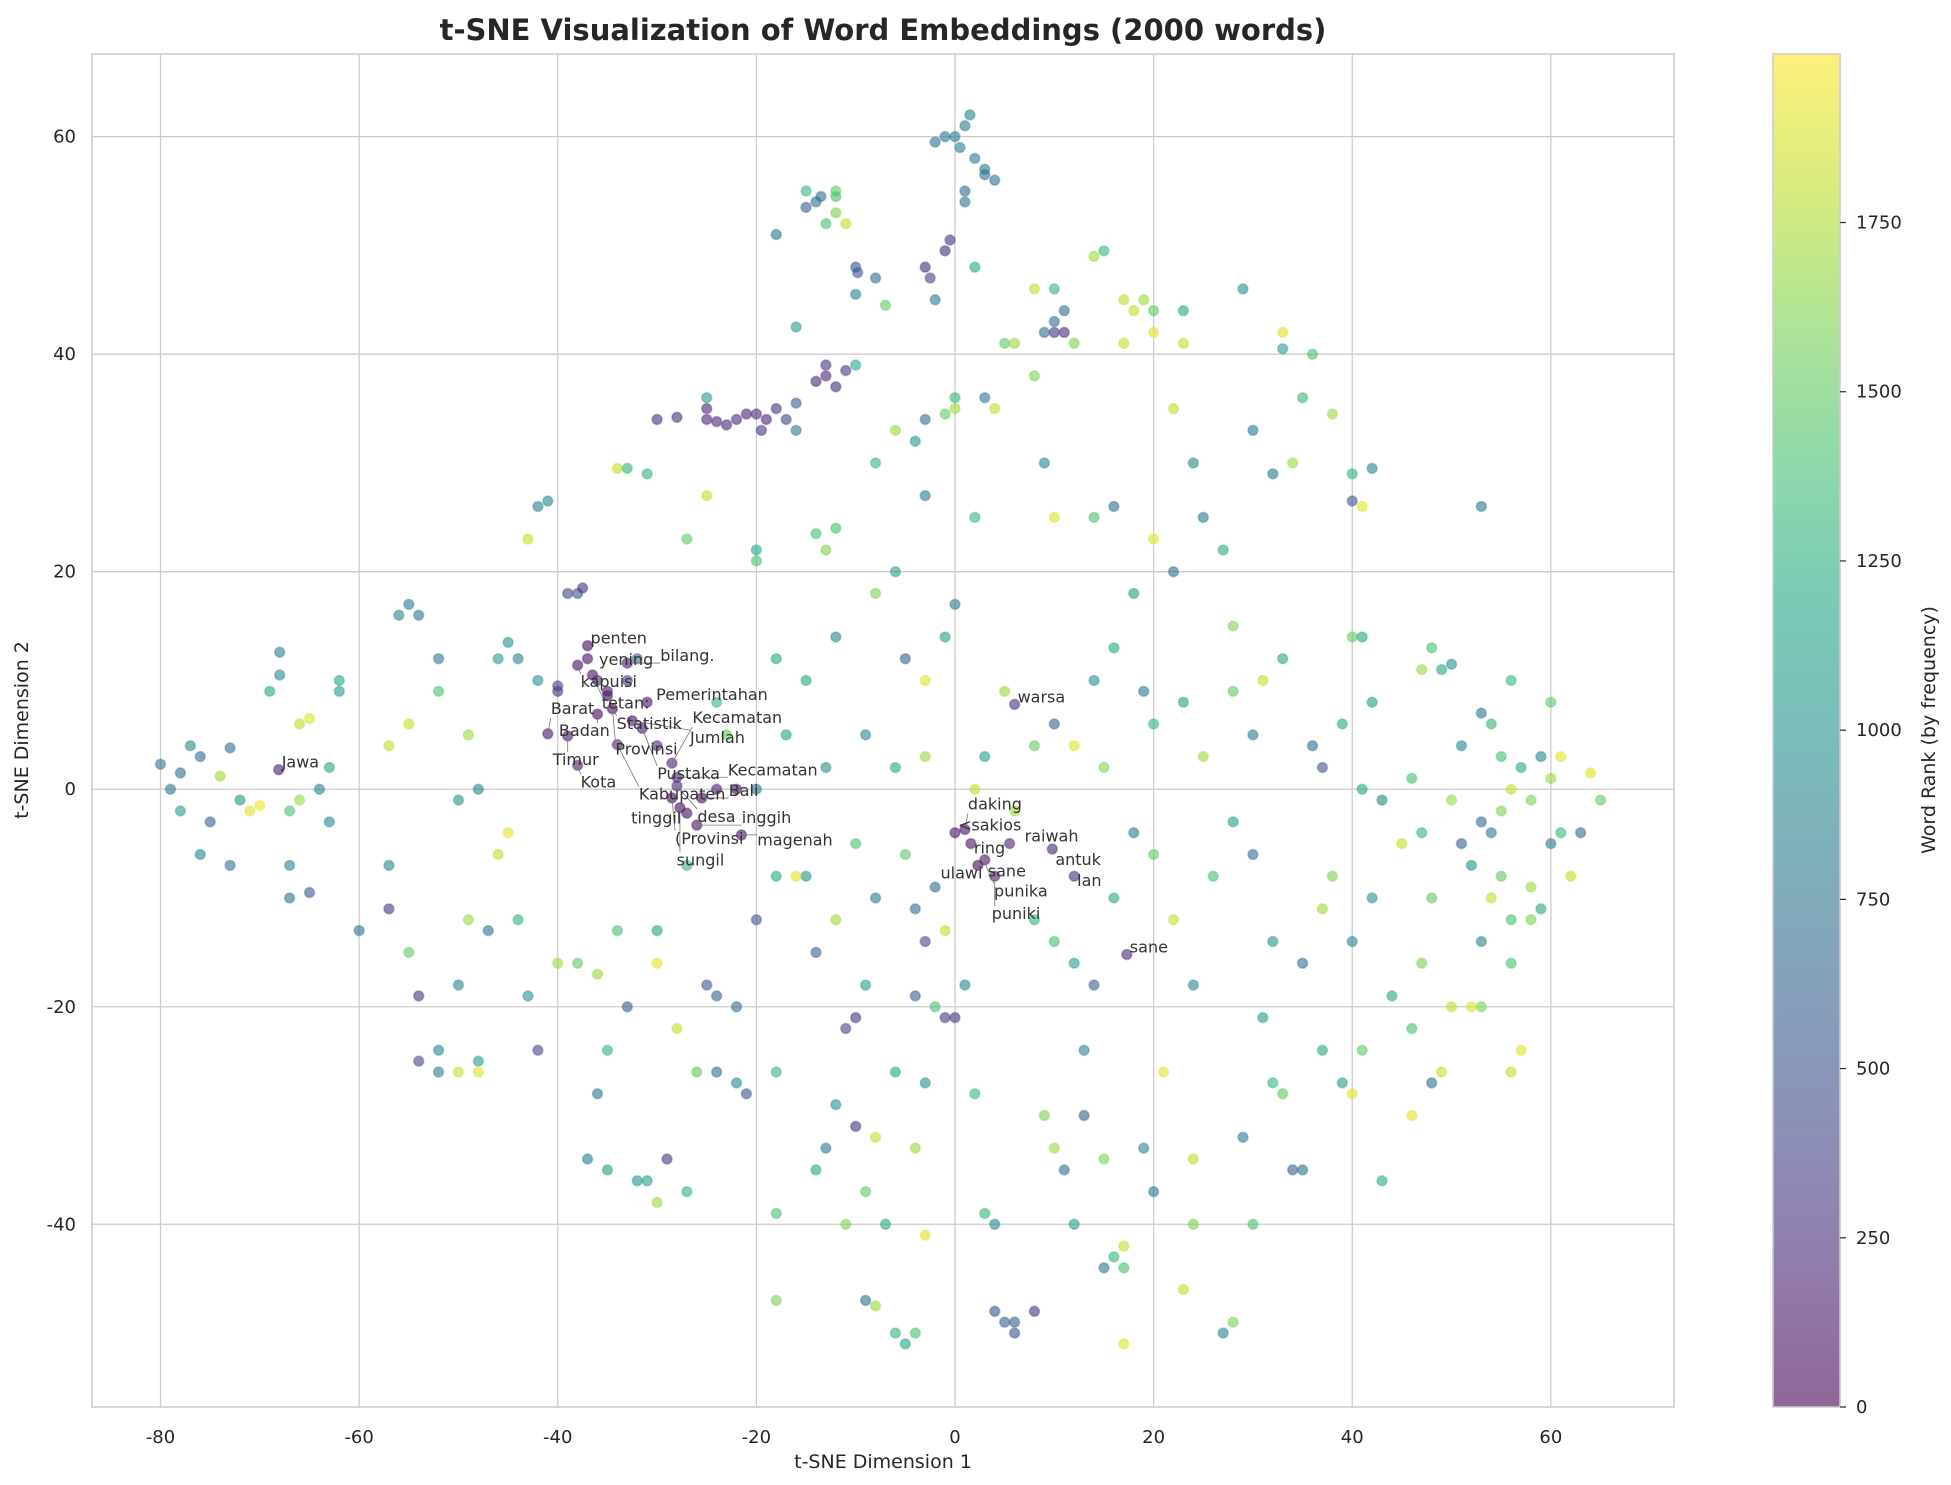  What do you see at coordinates (572, 708) in the screenshot?
I see `word-label: Barat` at bounding box center [572, 708].